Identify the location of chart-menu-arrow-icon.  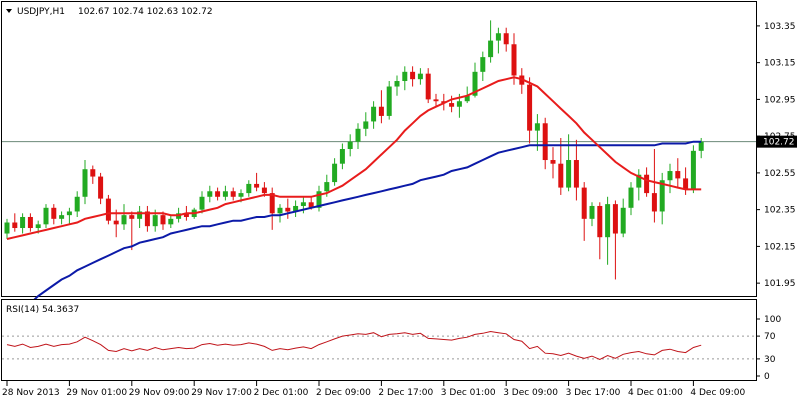
(9, 11).